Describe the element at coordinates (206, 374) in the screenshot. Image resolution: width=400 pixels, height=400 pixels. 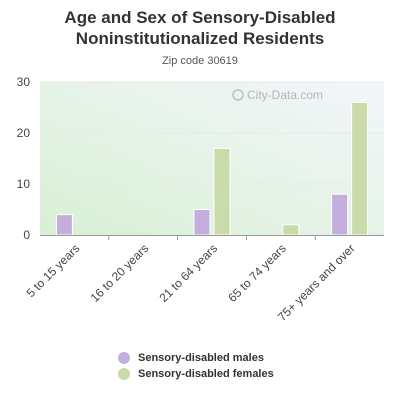
I see `legend-label-females: Sensory-disabled females` at that location.